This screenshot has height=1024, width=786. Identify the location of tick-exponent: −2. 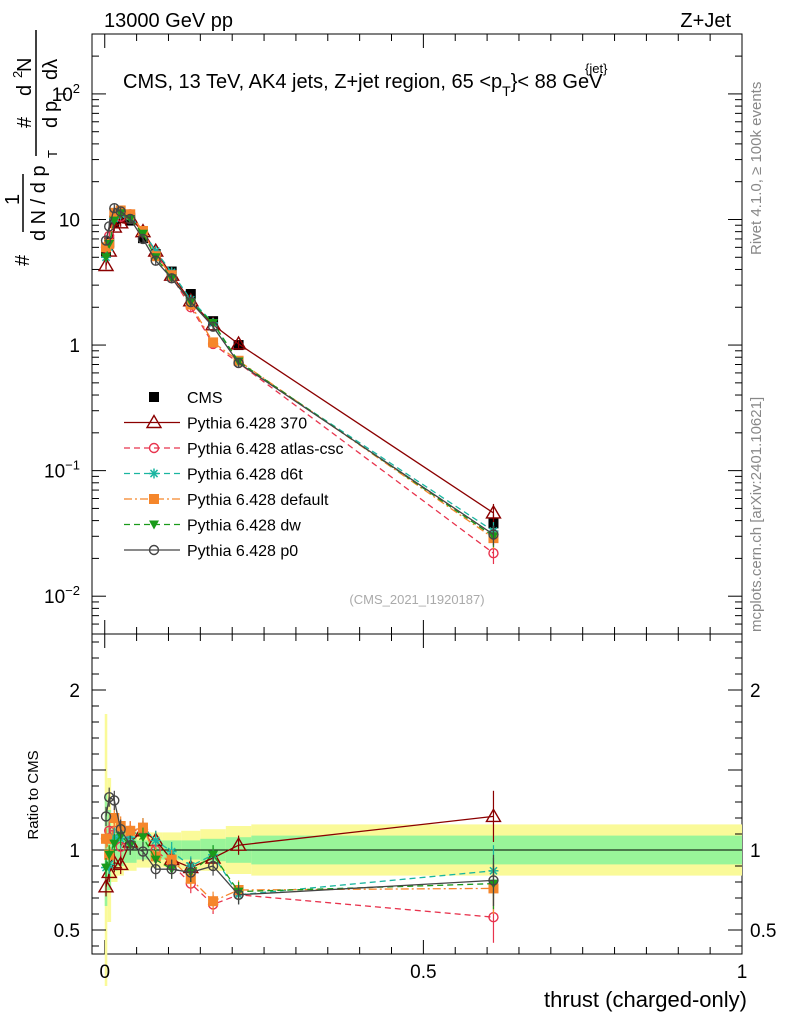
(72, 590).